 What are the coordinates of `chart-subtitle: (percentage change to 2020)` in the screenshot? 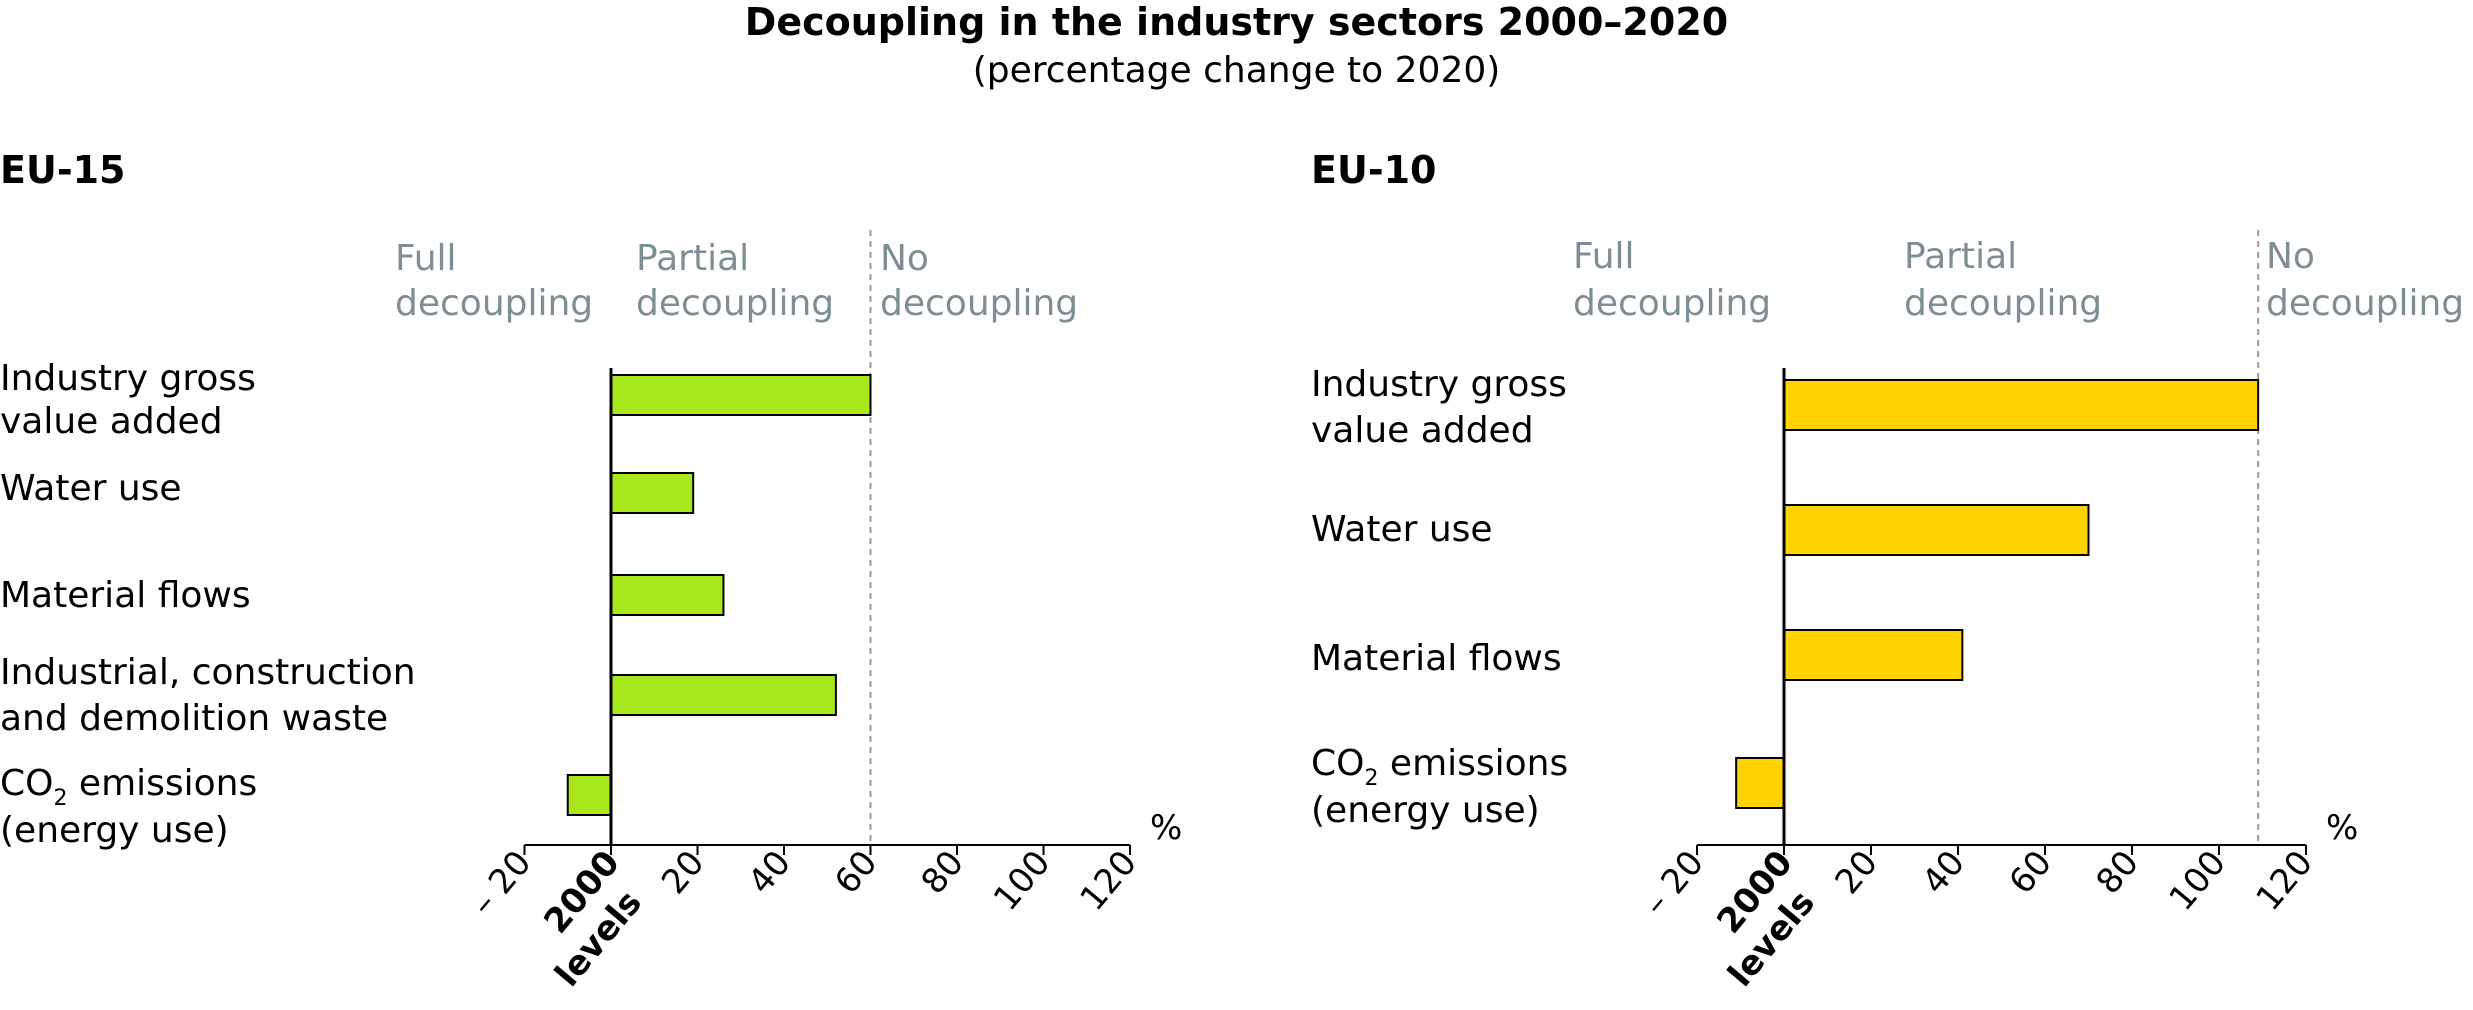 It's located at (1236, 70).